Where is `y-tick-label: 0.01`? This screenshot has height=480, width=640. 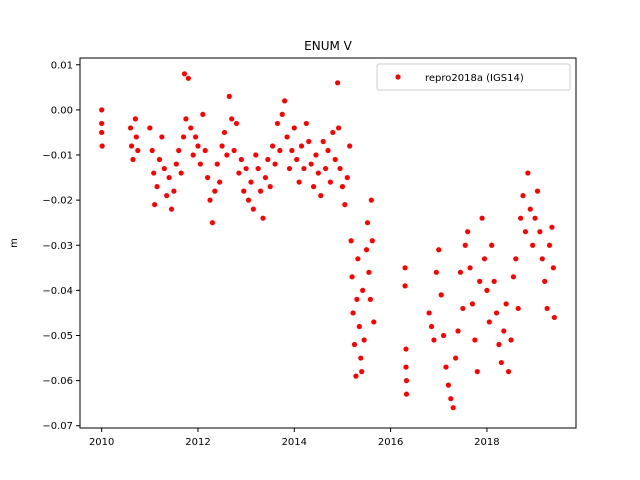 y-tick-label: 0.01 is located at coordinates (62, 65).